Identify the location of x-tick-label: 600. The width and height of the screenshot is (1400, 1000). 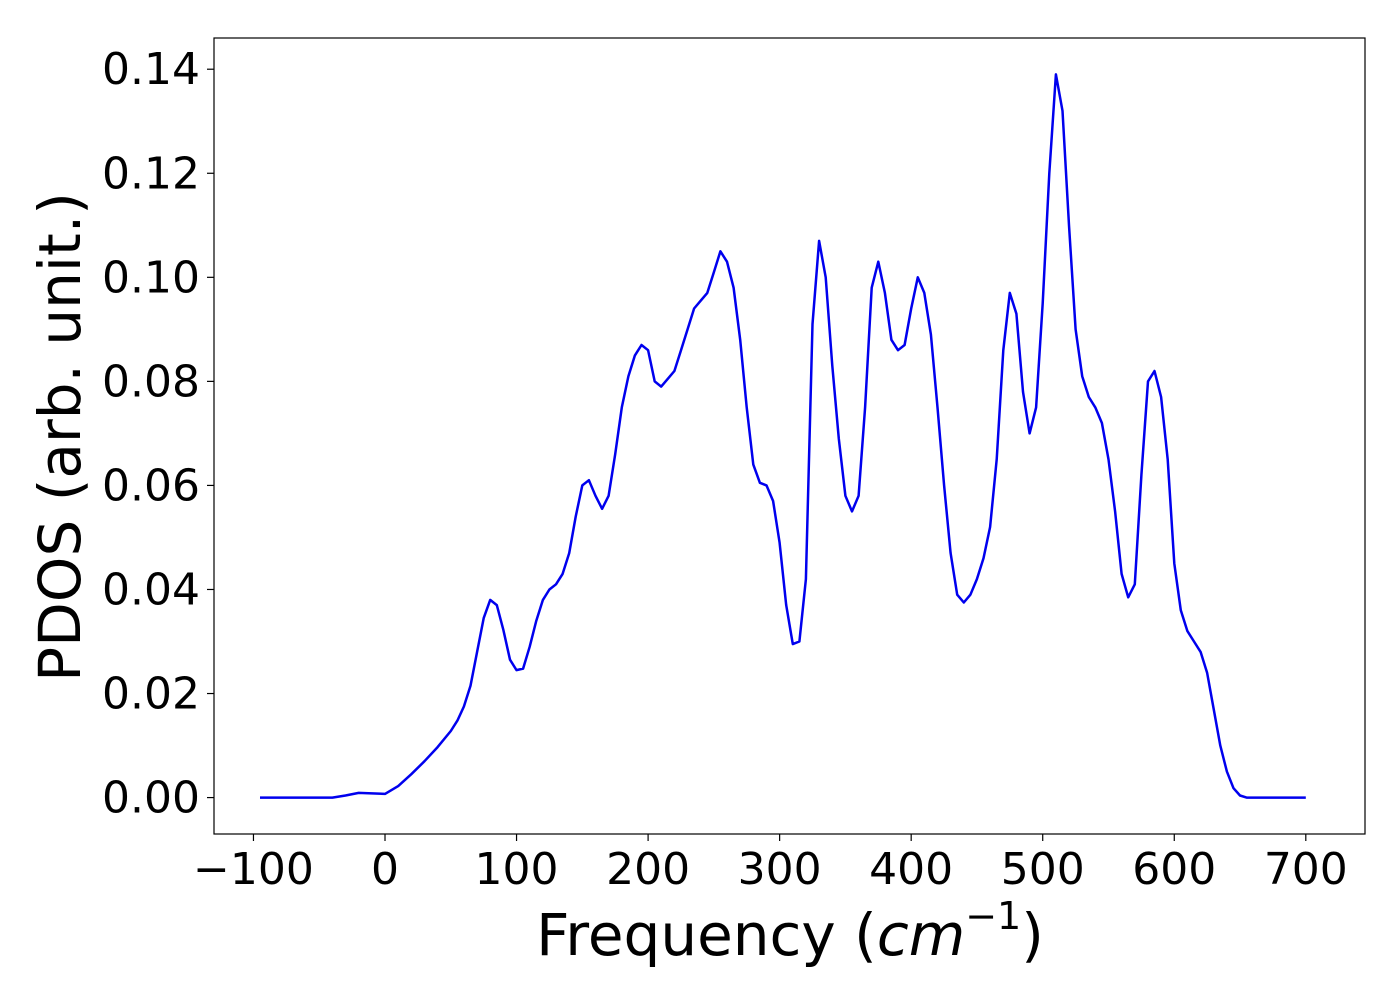
(1174, 869).